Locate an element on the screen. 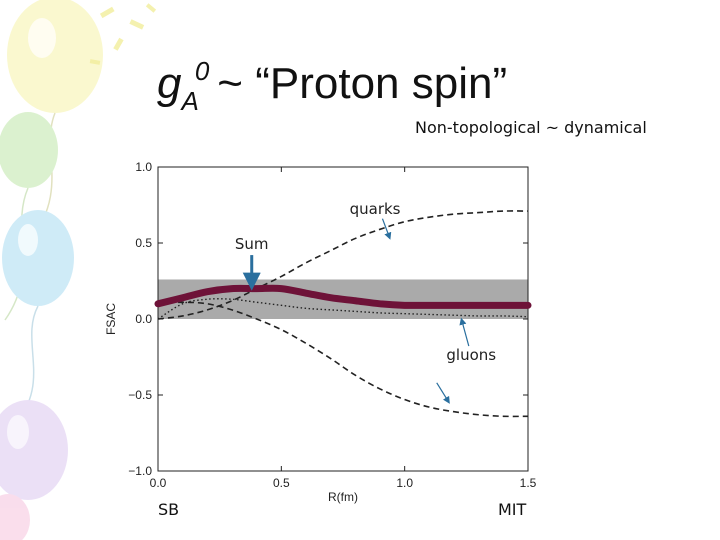 The height and width of the screenshot is (540, 720). annotation-label: gluons is located at coordinates (471, 355).